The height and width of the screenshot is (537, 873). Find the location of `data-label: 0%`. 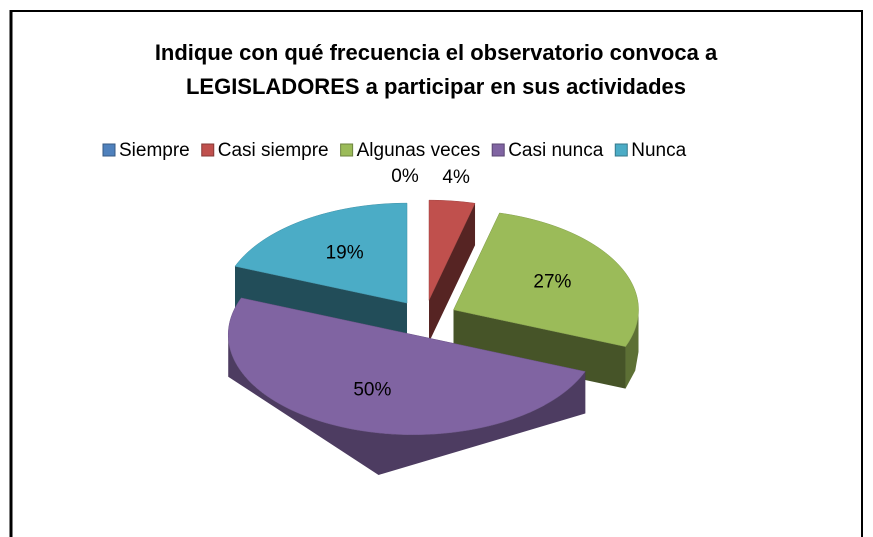

data-label: 0% is located at coordinates (405, 176).